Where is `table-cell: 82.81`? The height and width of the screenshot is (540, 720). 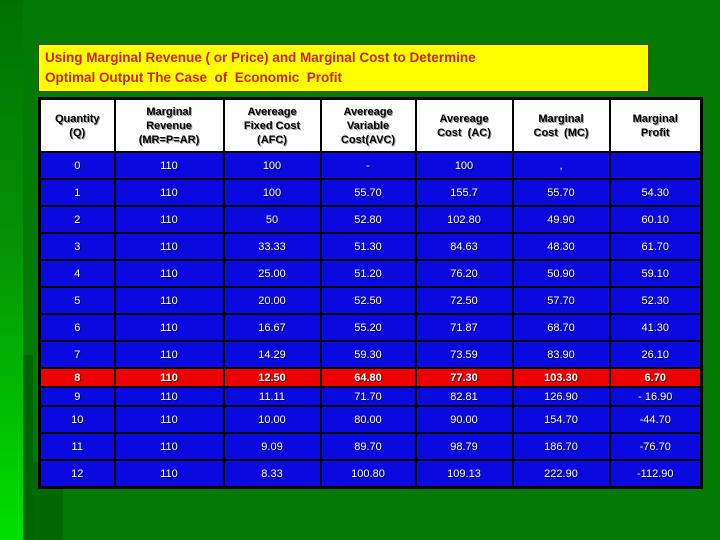
table-cell: 82.81 is located at coordinates (464, 396).